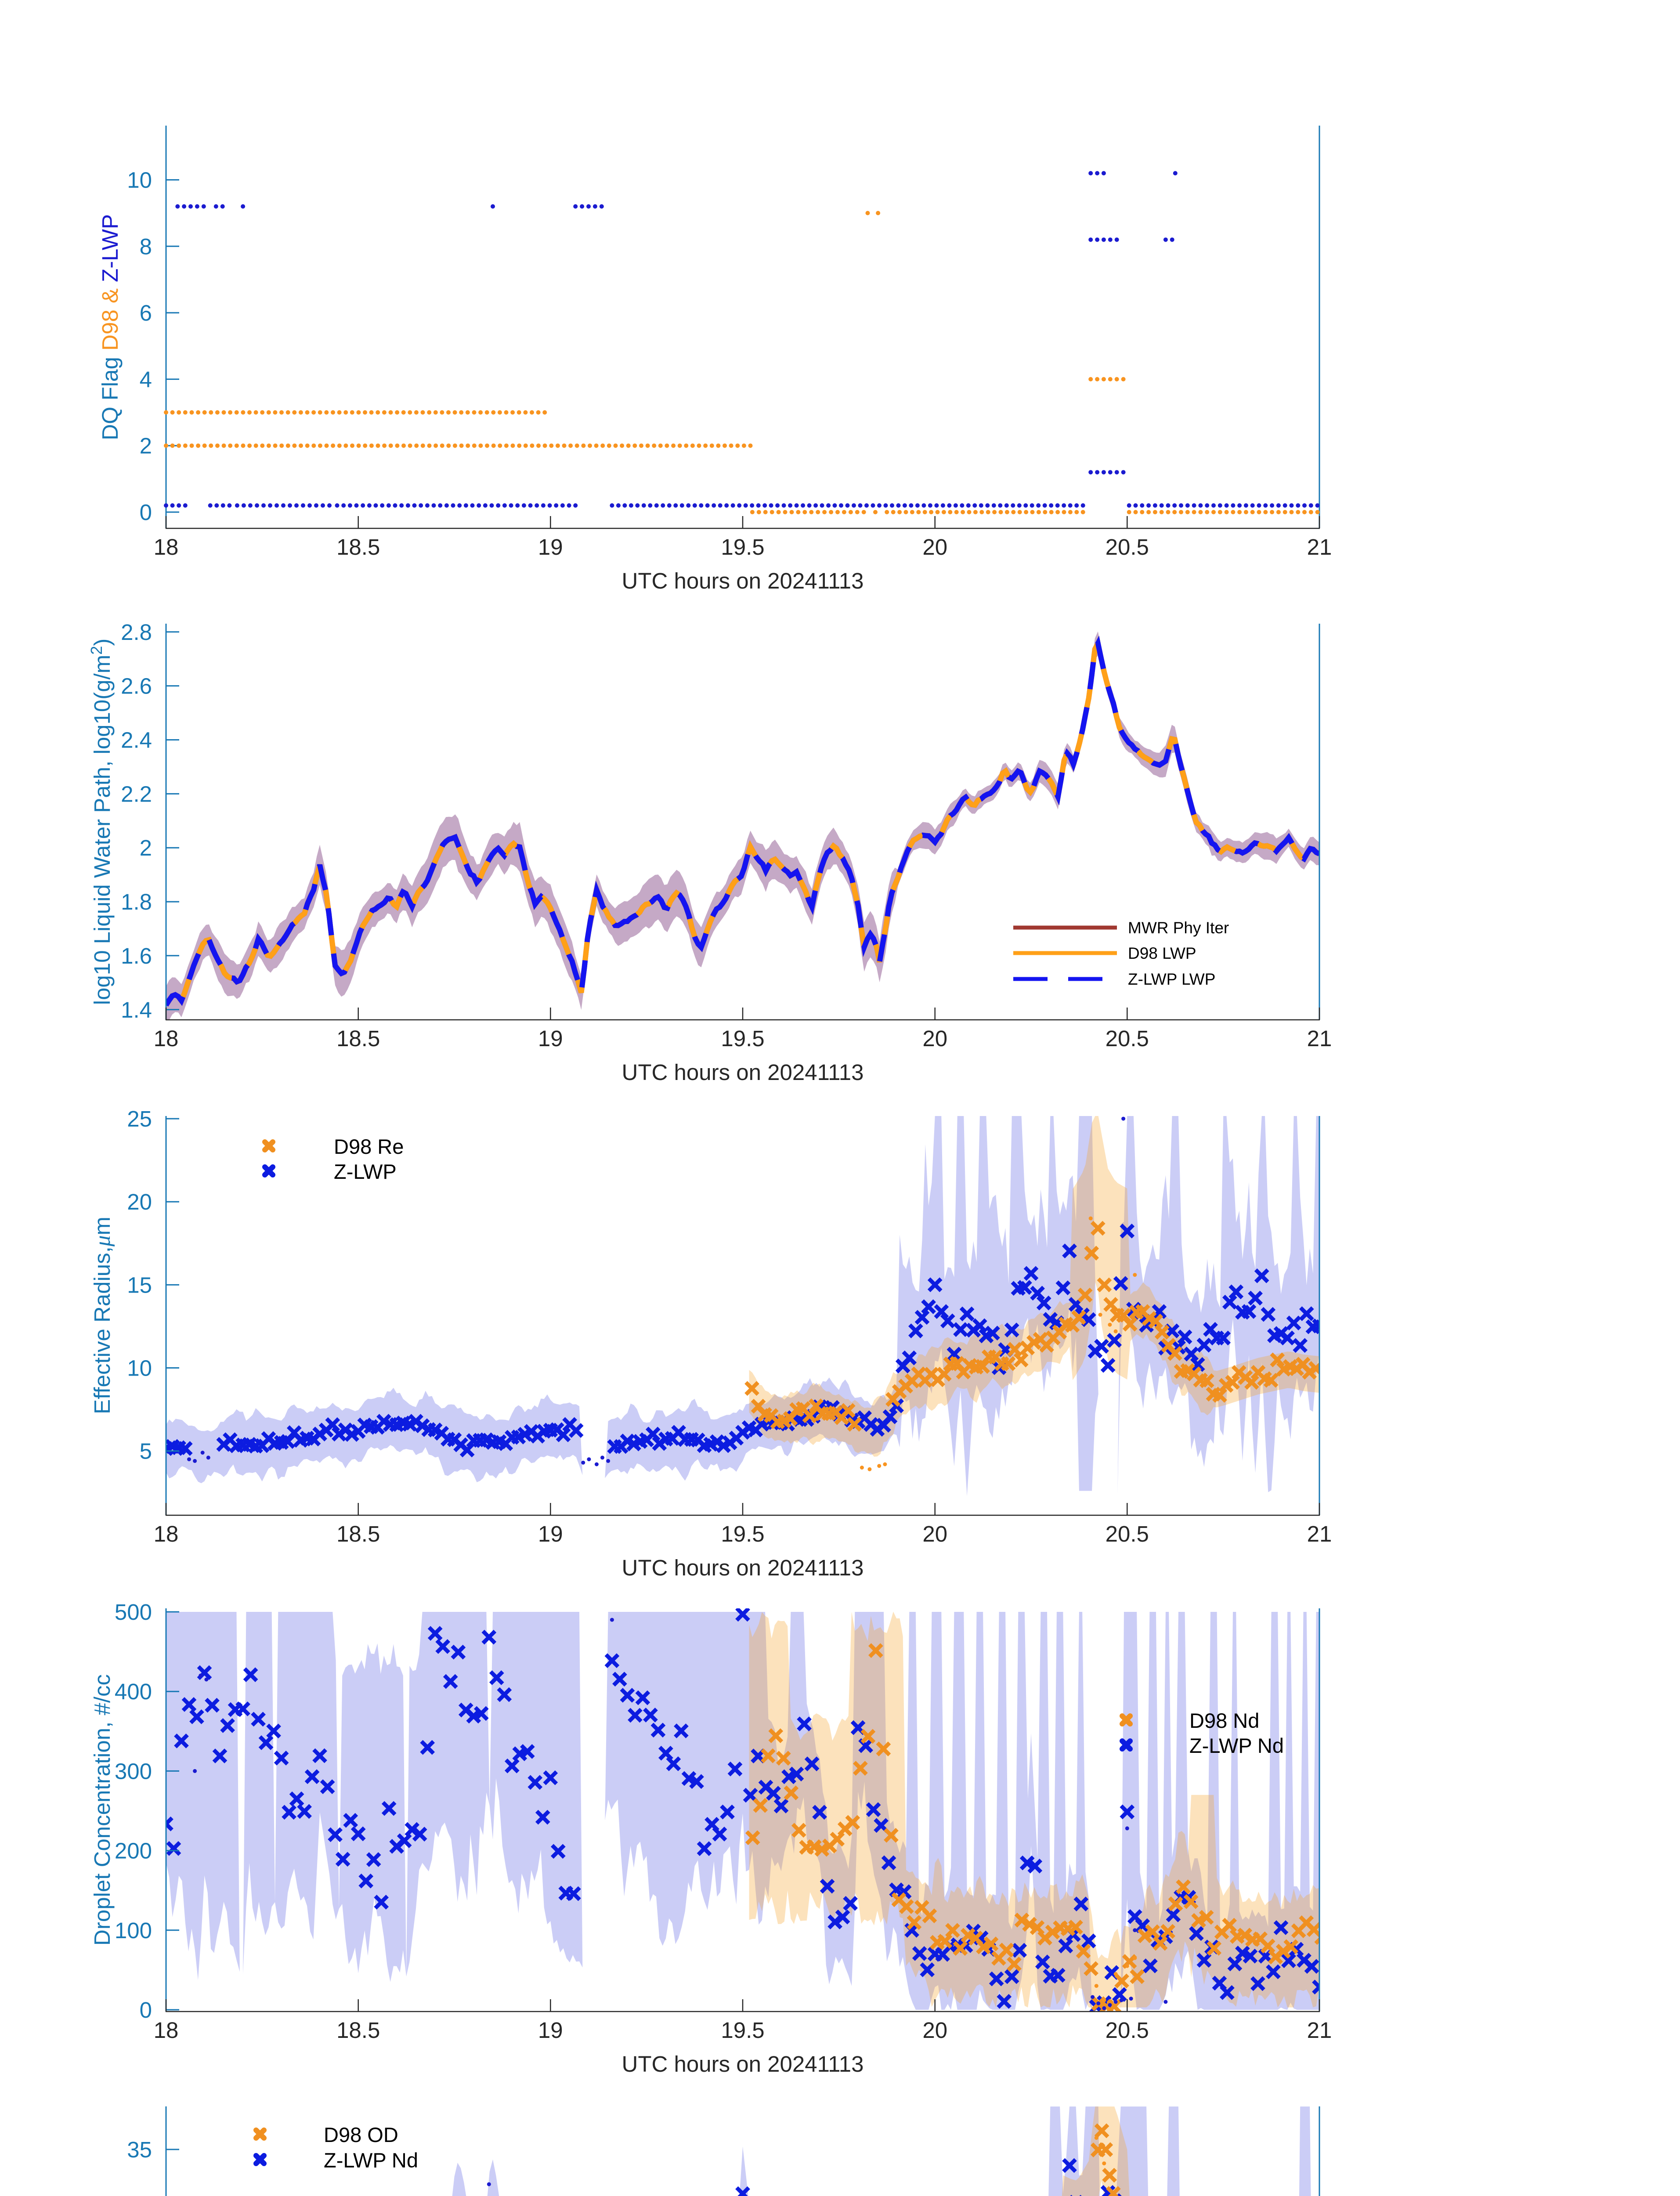 This screenshot has height=2196, width=1680. What do you see at coordinates (1162, 953) in the screenshot?
I see `svg-text: D98 LWP` at bounding box center [1162, 953].